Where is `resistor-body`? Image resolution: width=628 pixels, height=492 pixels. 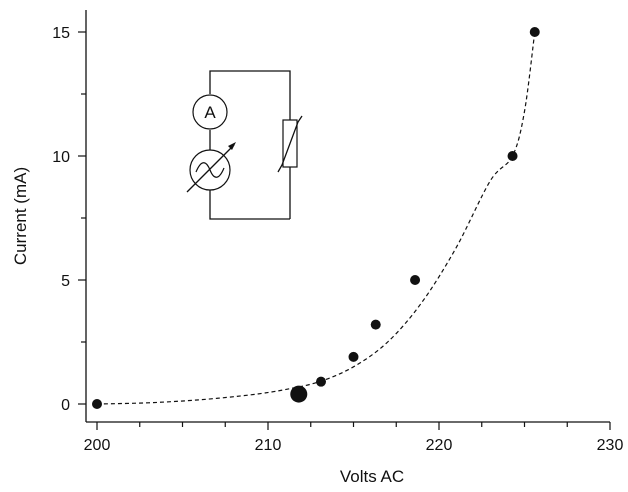 resistor-body is located at coordinates (290, 143).